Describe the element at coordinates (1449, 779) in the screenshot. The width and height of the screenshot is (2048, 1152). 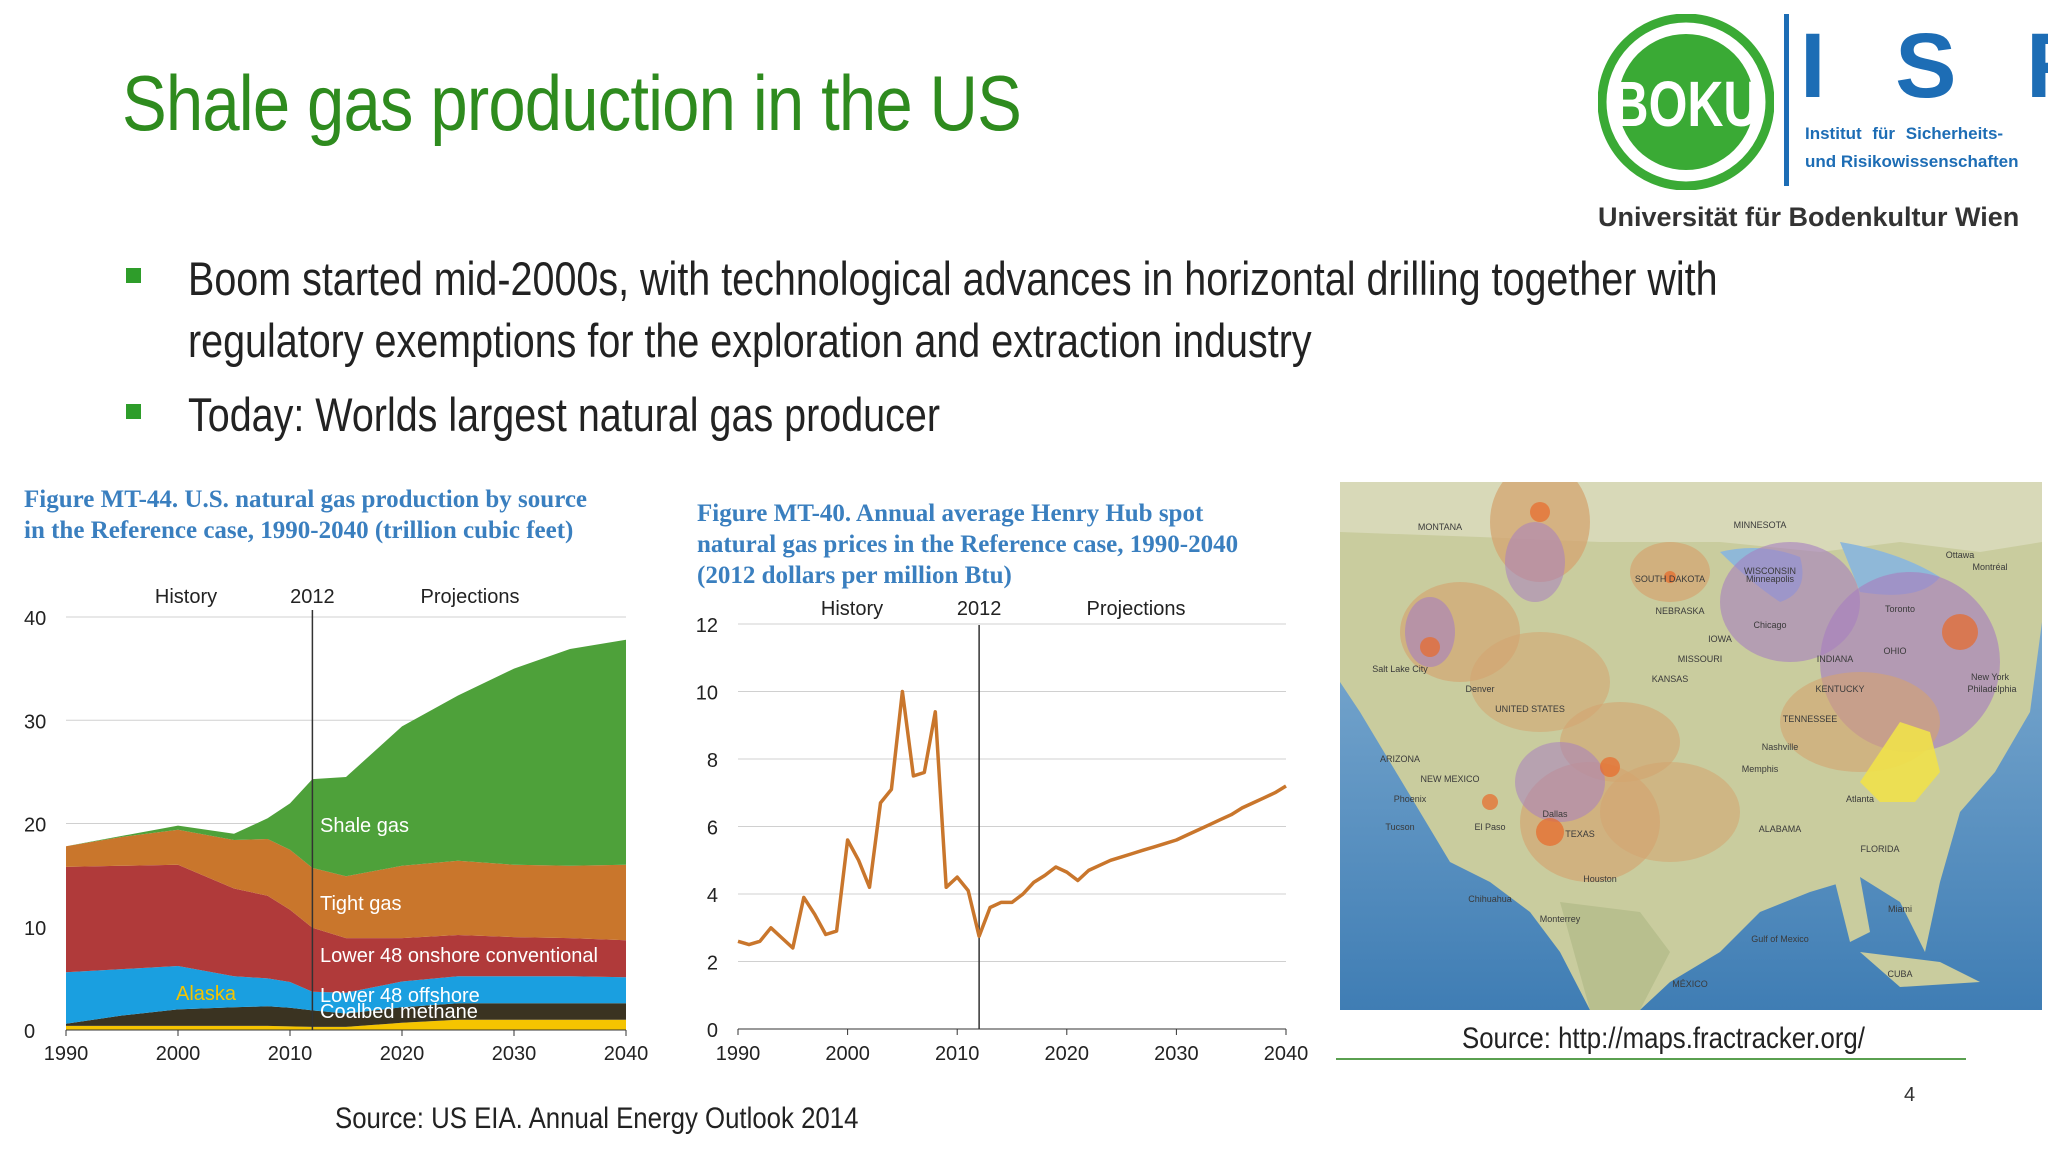
I see `map-label: NEW MEXICO` at that location.